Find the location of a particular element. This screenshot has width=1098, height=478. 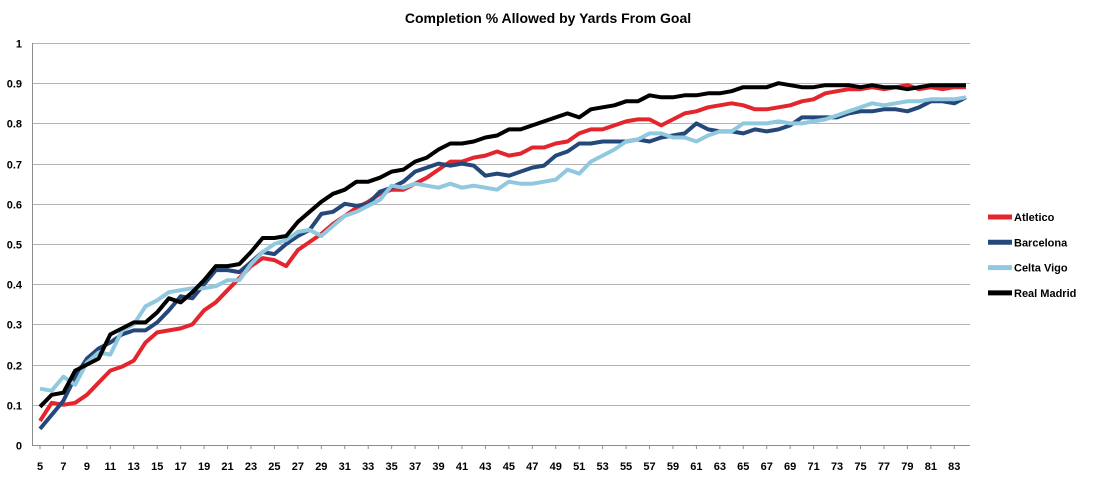

legend-label-real-madrid: Real Madrid is located at coordinates (1045, 294).